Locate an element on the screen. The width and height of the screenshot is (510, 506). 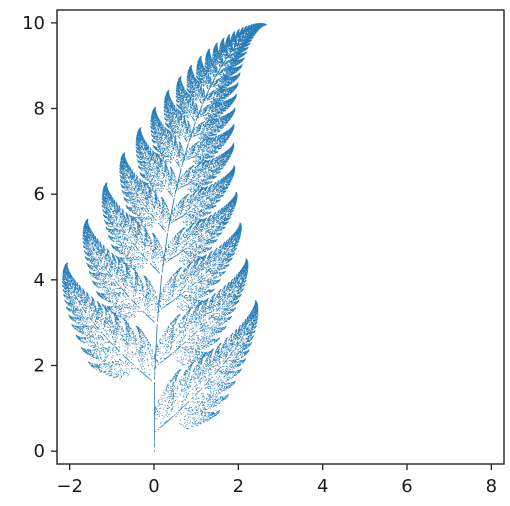
y-tick-label: 0 is located at coordinates (39, 451).